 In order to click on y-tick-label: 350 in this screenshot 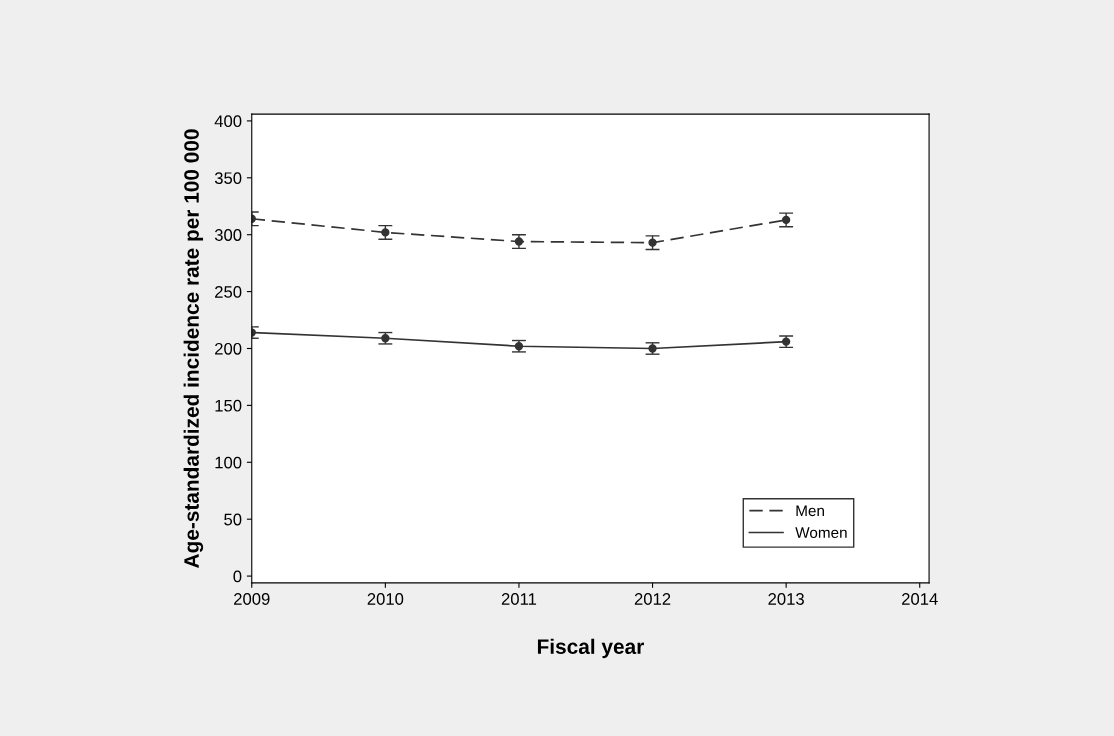, I will do `click(228, 178)`.